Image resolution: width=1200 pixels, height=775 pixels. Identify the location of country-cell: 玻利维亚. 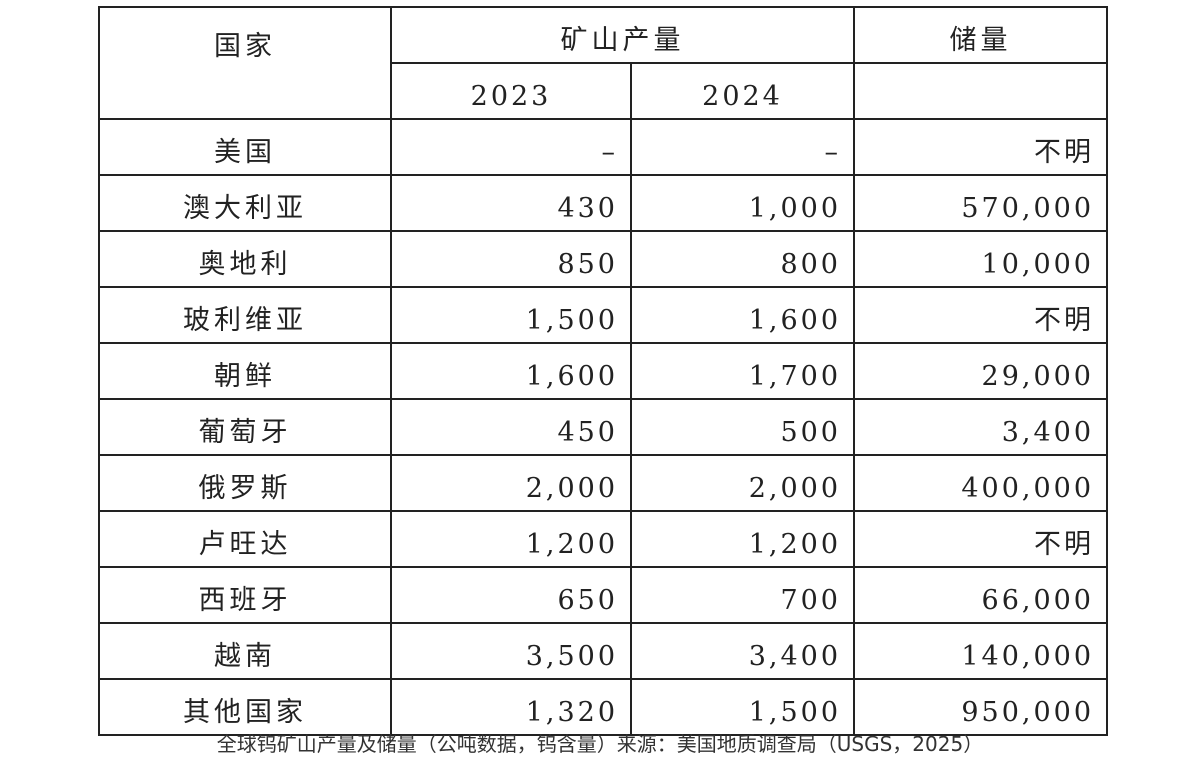
(245, 315).